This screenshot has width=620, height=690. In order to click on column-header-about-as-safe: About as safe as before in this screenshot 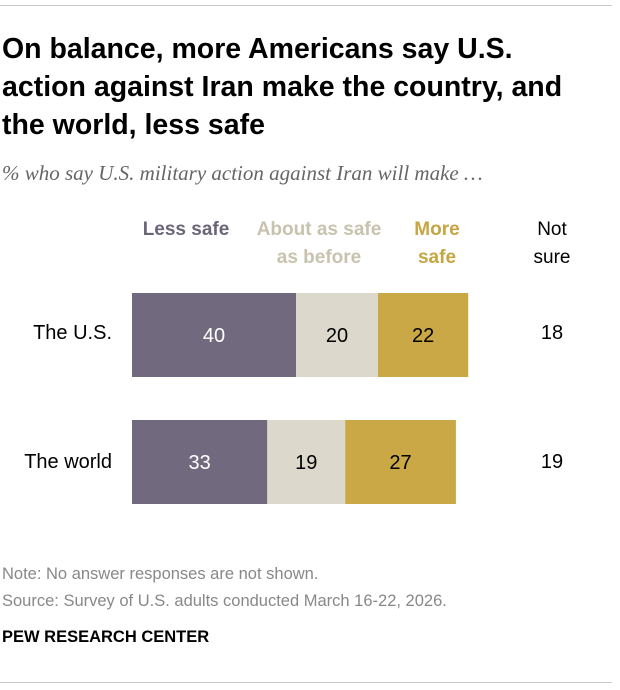, I will do `click(319, 243)`.